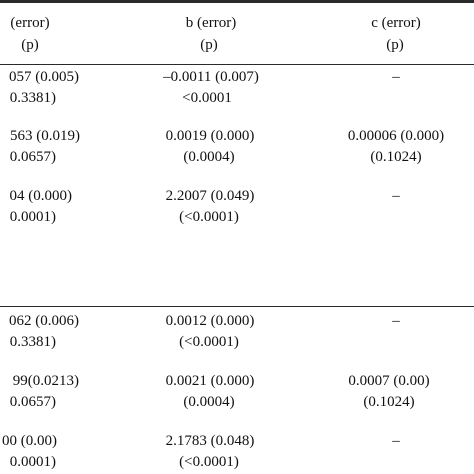 The image size is (474, 474). Describe the element at coordinates (45, 381) in the screenshot. I see `table-cell: 99(0.0213)` at that location.